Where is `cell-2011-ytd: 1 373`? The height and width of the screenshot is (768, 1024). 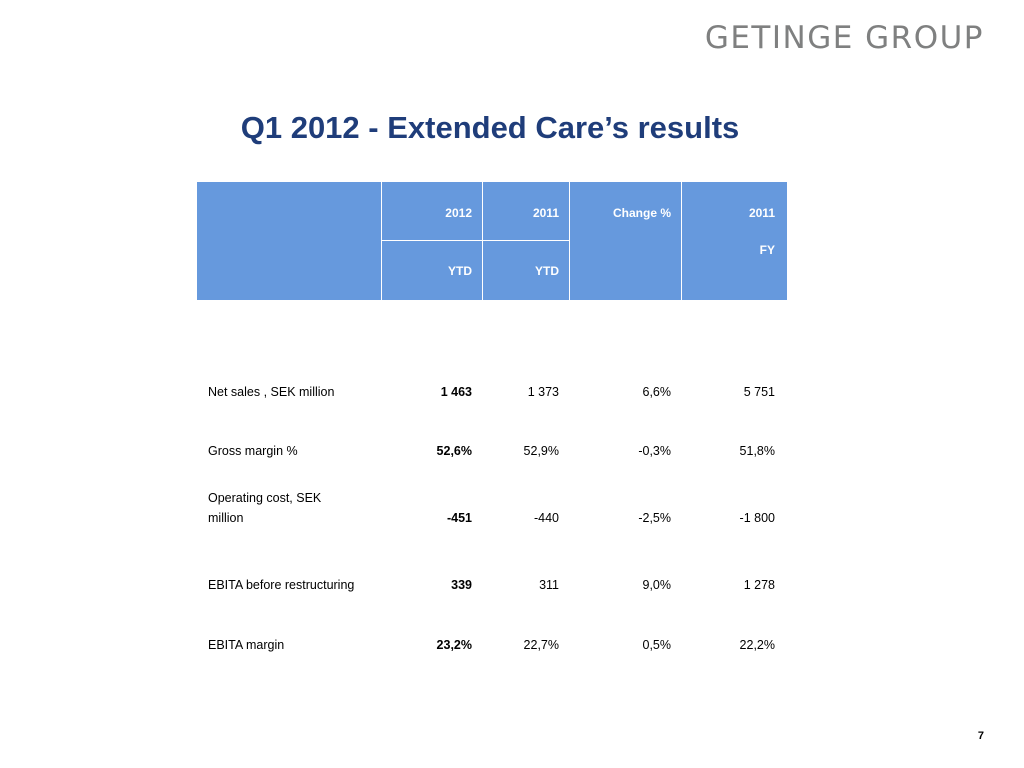 cell-2011-ytd: 1 373 is located at coordinates (543, 392).